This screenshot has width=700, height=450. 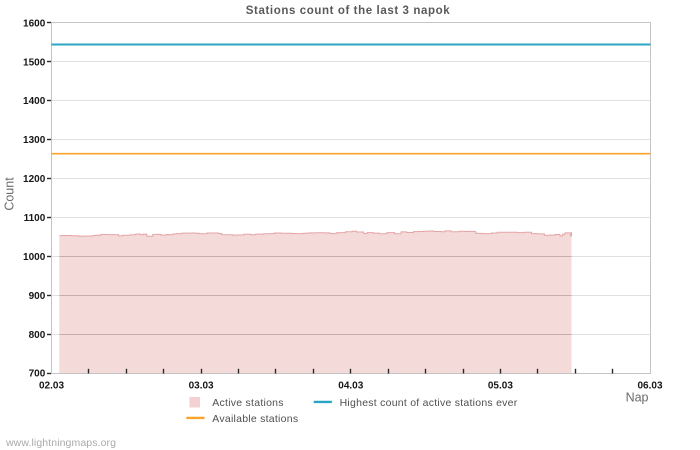 What do you see at coordinates (350, 385) in the screenshot?
I see `svg-text: 04.03` at bounding box center [350, 385].